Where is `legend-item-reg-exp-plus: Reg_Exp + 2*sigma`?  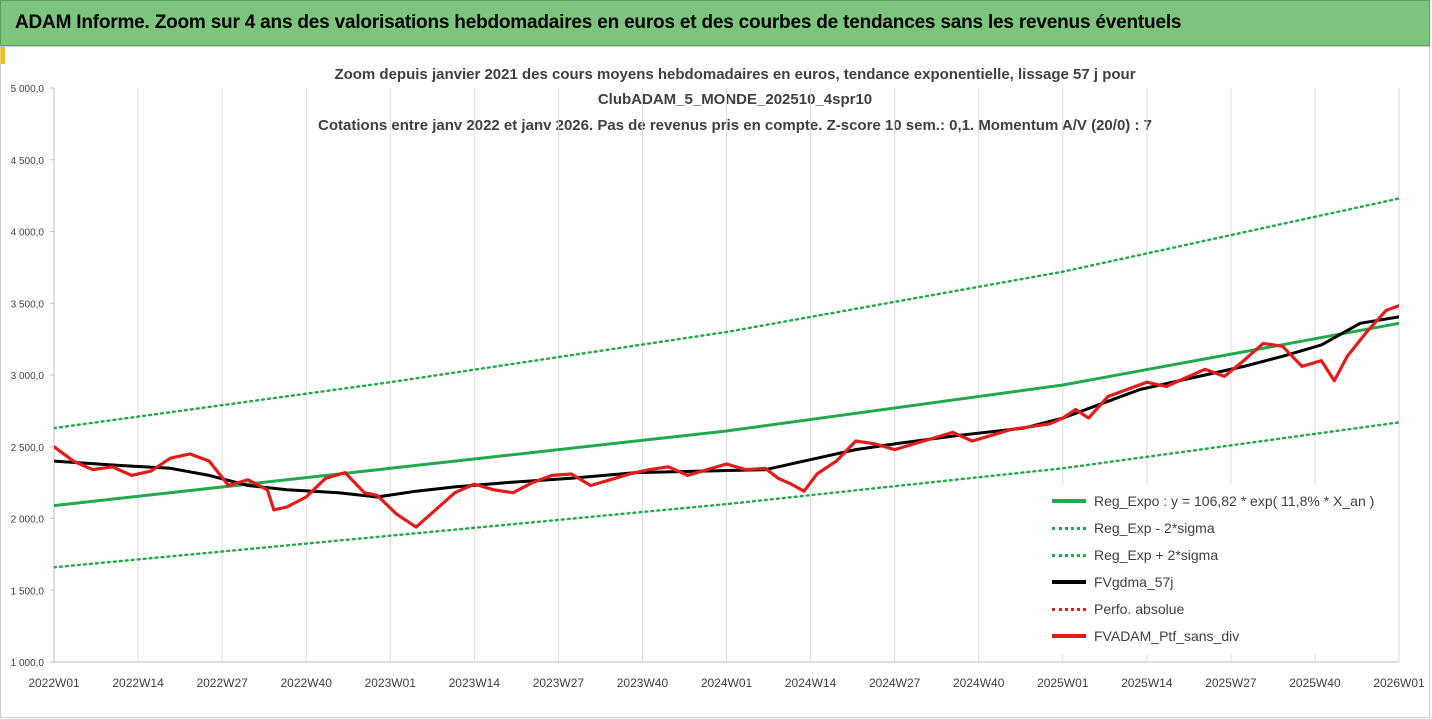 legend-item-reg-exp-plus: Reg_Exp + 2*sigma is located at coordinates (1135, 555).